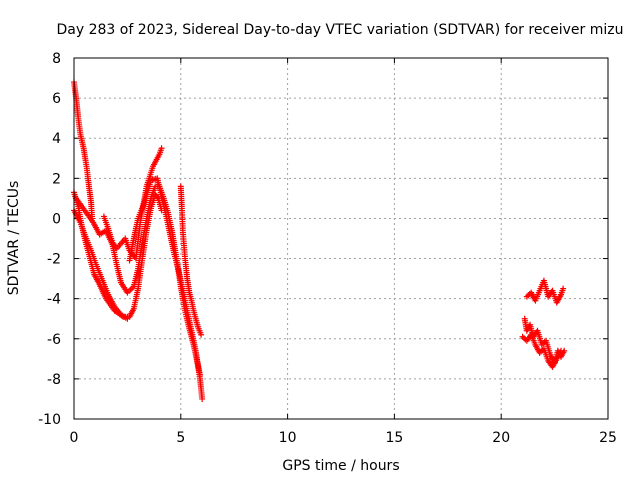  I want to click on x-tick-label: 20, so click(501, 438).